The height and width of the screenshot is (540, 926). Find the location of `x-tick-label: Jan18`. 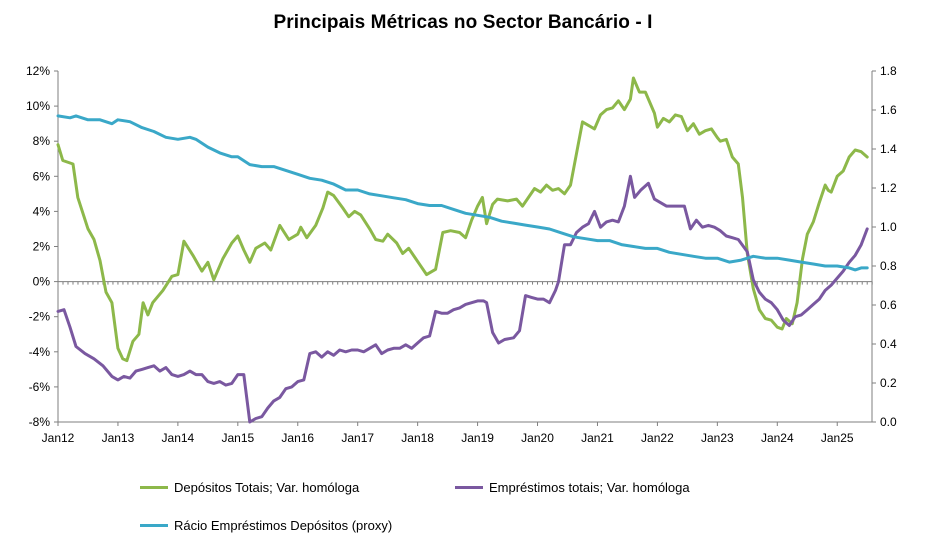

x-tick-label: Jan18 is located at coordinates (417, 438).